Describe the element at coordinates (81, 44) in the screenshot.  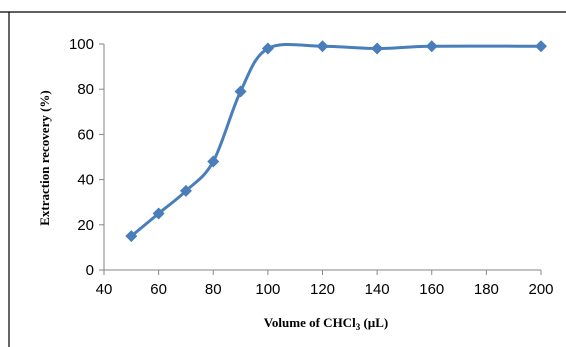
I see `y-tick-label: 100` at that location.